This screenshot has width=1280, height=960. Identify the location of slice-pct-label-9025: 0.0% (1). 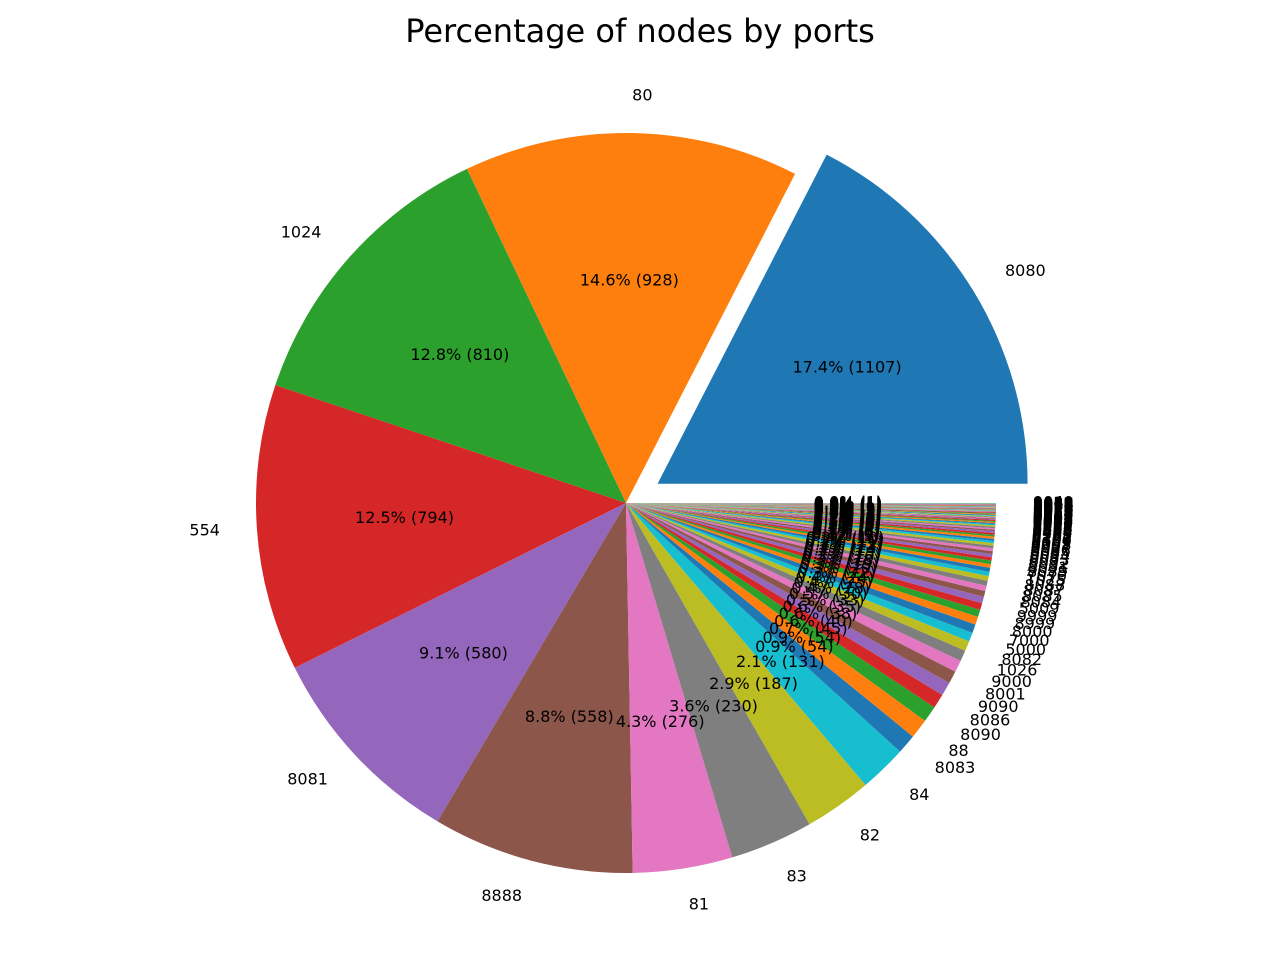
(848, 505).